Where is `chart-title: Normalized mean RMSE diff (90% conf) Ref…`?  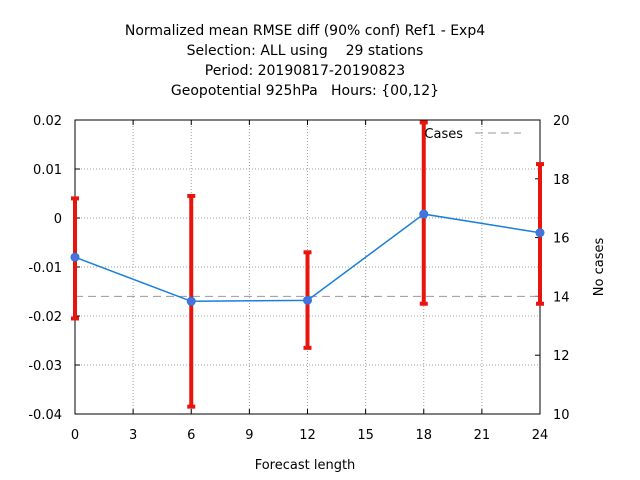 chart-title: Normalized mean RMSE diff (90% conf) Ref… is located at coordinates (305, 61).